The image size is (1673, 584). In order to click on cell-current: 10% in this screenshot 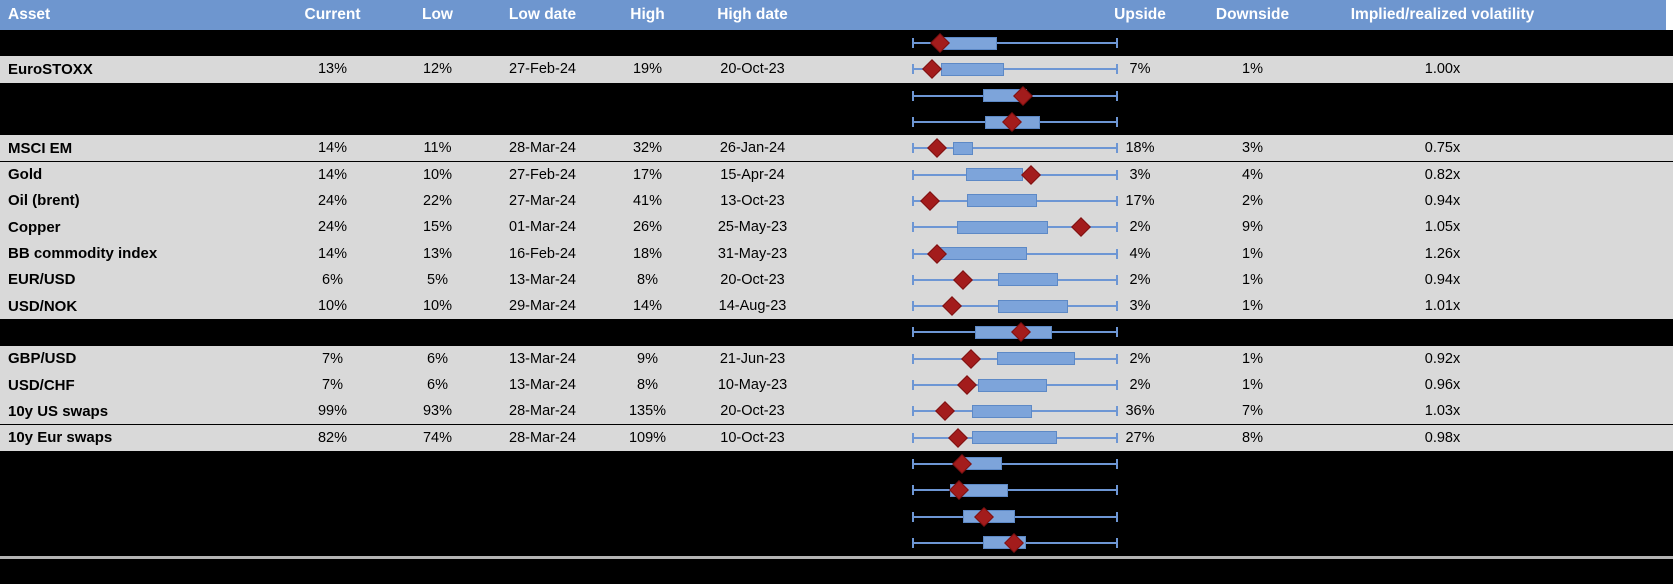, I will do `click(332, 306)`.